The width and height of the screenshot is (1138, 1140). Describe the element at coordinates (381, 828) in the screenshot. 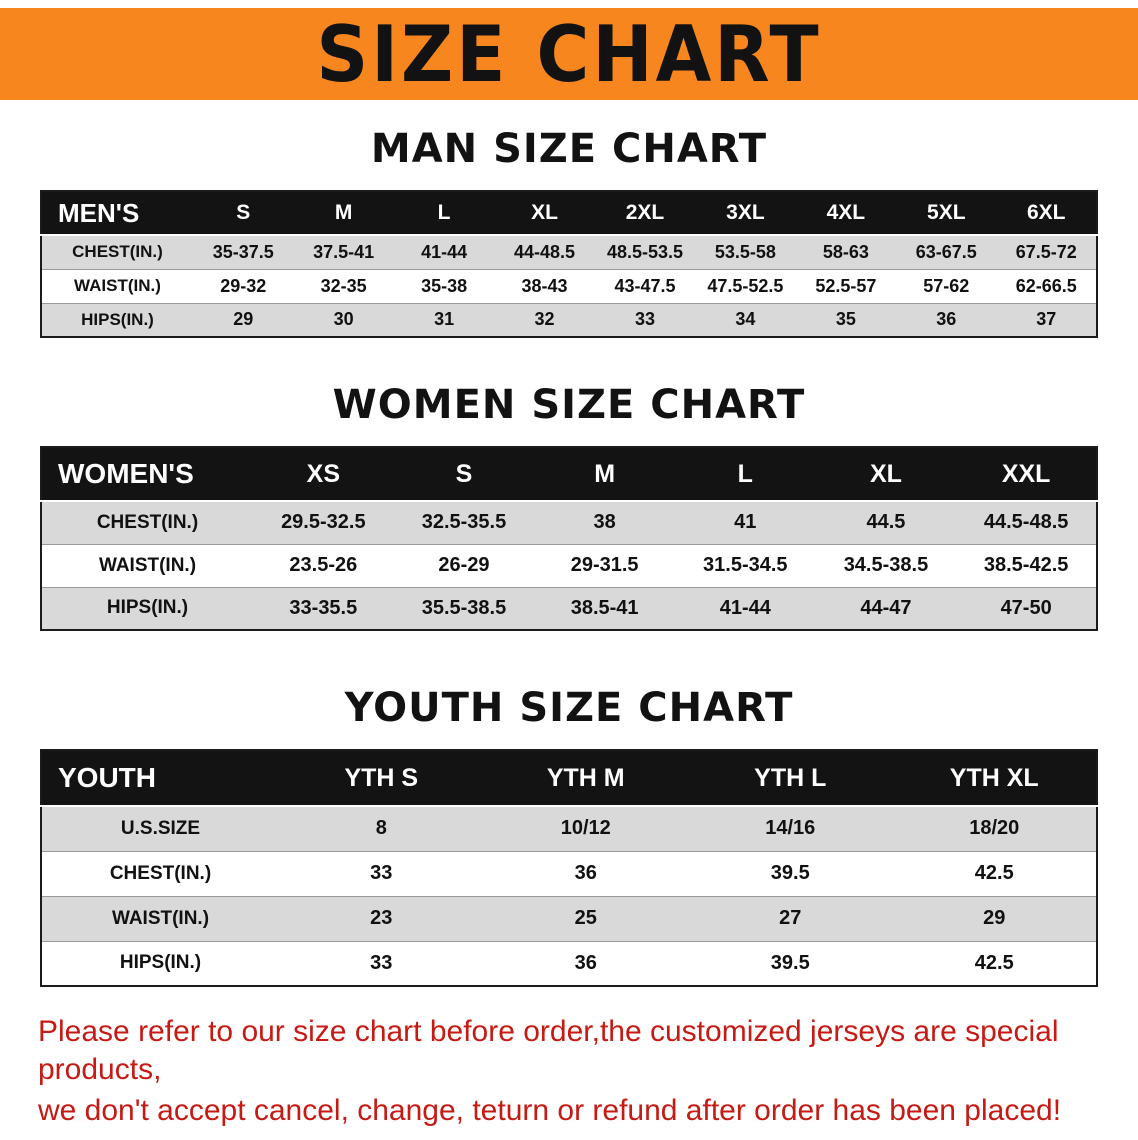

I see `size-value: 8` at that location.